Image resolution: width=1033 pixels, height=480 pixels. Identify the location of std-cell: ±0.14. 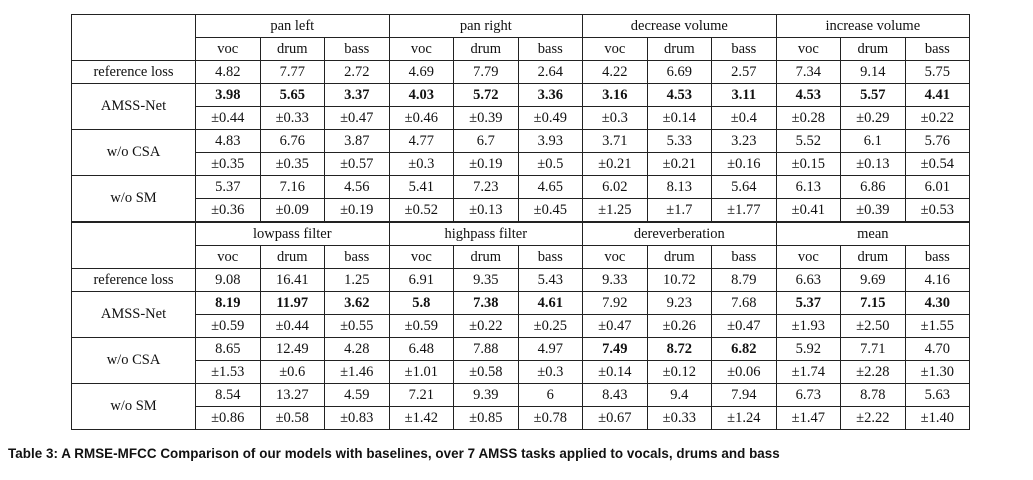
(679, 118).